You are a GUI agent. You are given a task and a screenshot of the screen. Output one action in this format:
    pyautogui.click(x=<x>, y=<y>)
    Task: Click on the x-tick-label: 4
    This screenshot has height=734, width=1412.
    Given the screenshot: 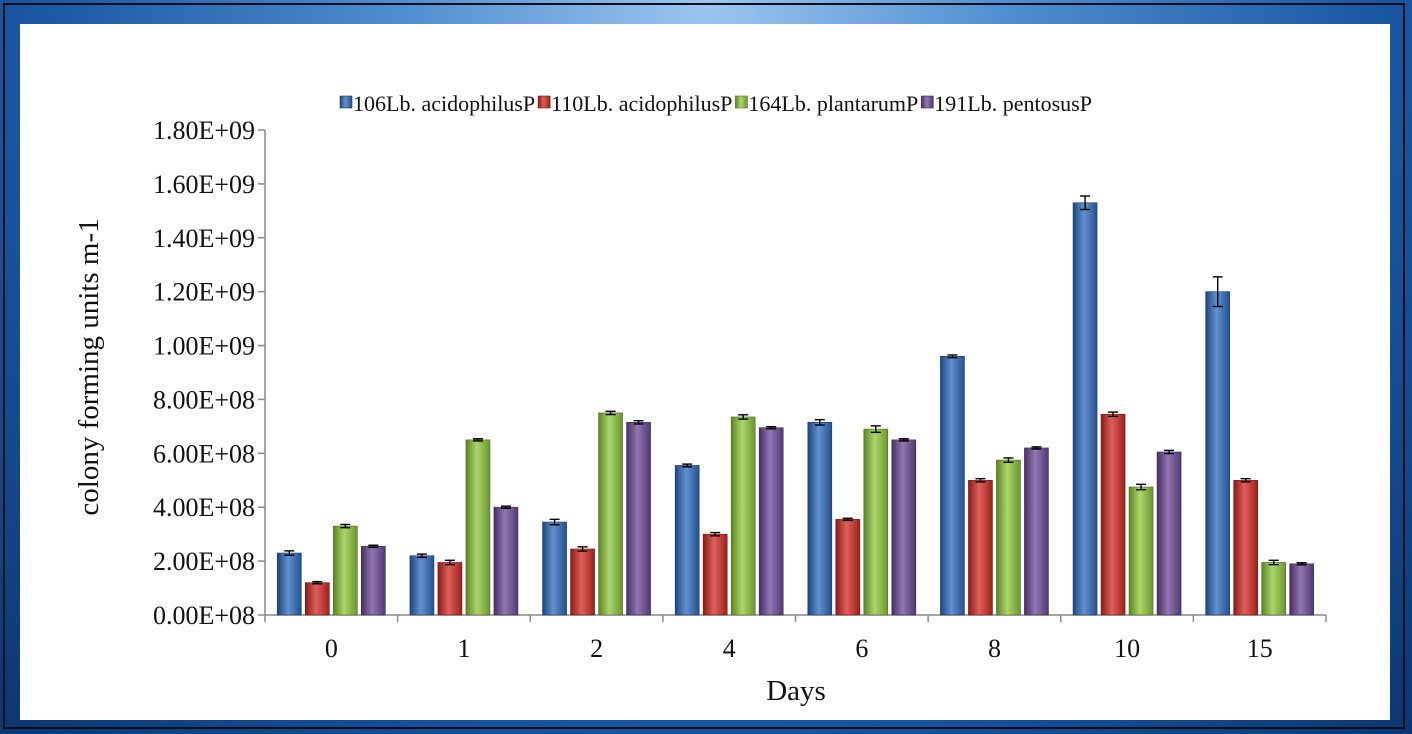 What is the action you would take?
    pyautogui.click(x=729, y=648)
    